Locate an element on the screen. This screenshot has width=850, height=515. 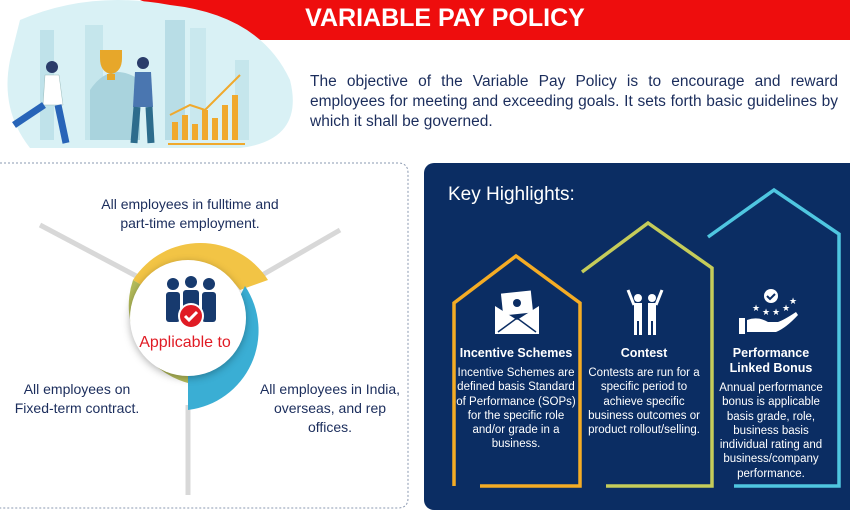
card-title-incentive-schemes: Incentive Schemes is located at coordinates (516, 353).